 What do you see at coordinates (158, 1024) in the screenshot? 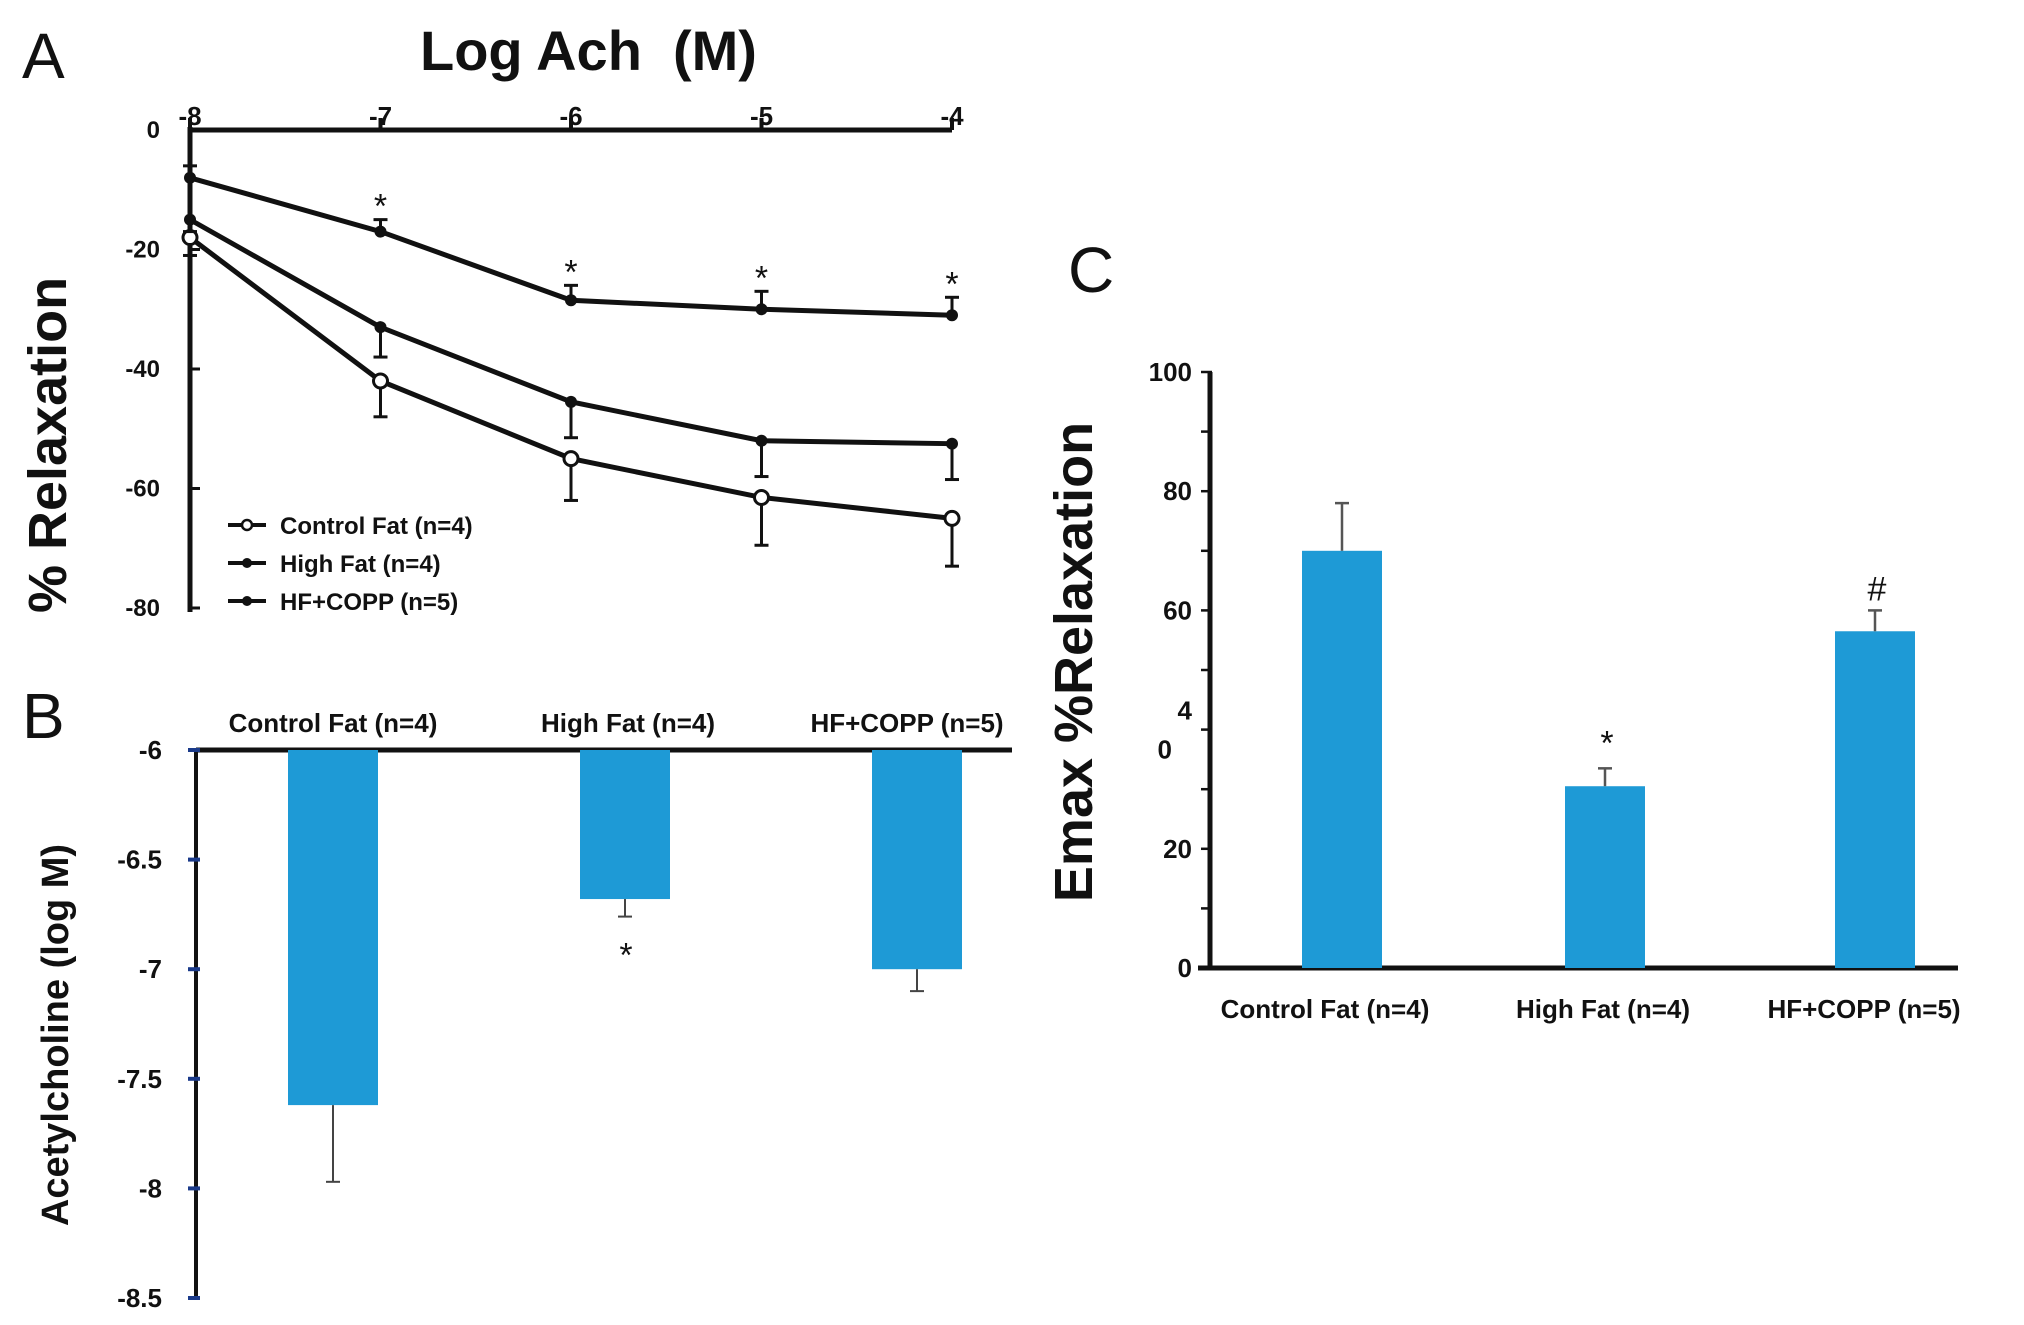
I see `panel-b-y-ticks: -6 -6.5 -7 -7.5 -8 -8.5` at bounding box center [158, 1024].